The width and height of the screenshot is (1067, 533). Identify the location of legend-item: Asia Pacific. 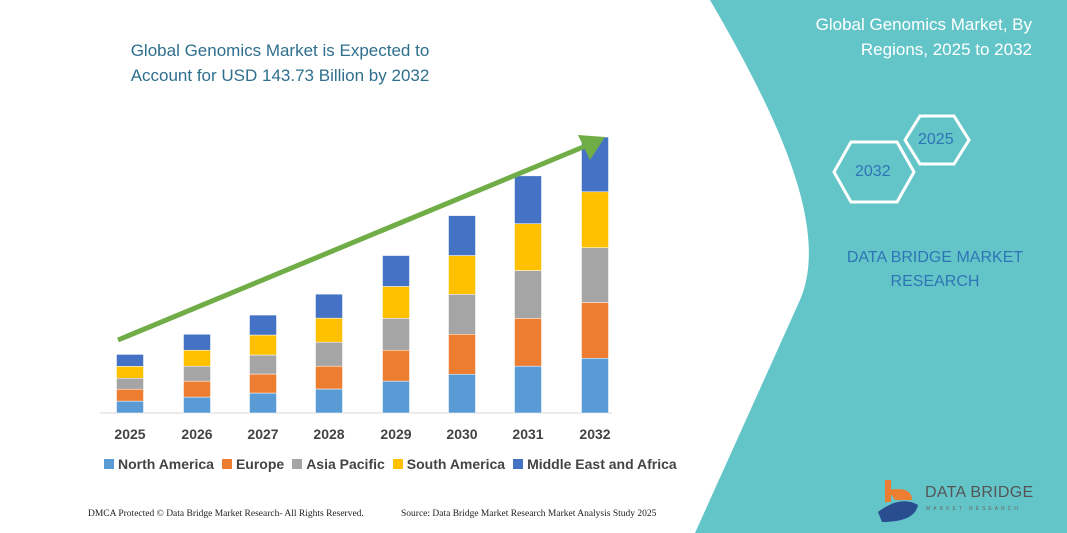
(338, 464).